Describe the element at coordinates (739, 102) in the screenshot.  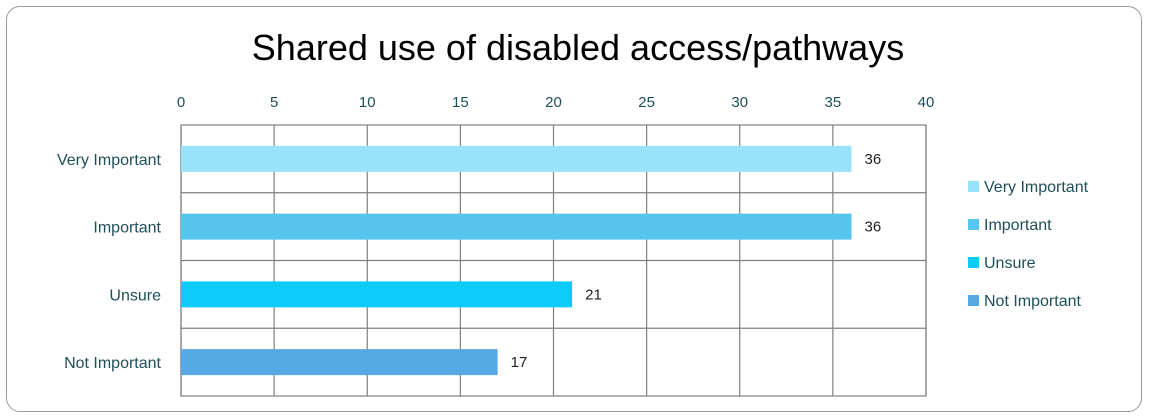
I see `x-tick-label: 30` at that location.